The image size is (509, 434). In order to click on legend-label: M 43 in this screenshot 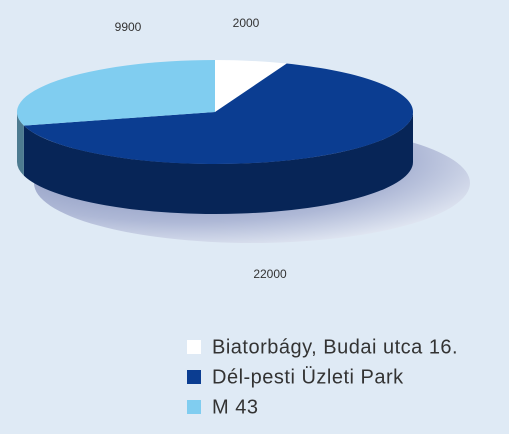, I will do `click(235, 407)`.